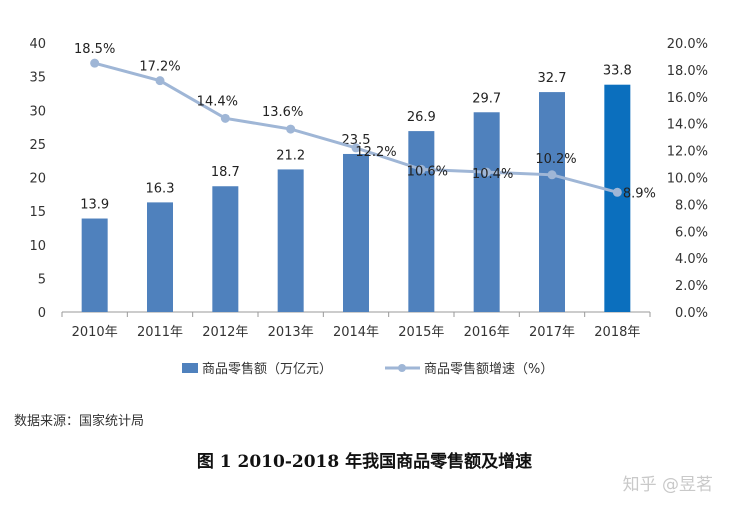  Describe the element at coordinates (555, 159) in the screenshot. I see `line-value-label: 10.2%` at that location.